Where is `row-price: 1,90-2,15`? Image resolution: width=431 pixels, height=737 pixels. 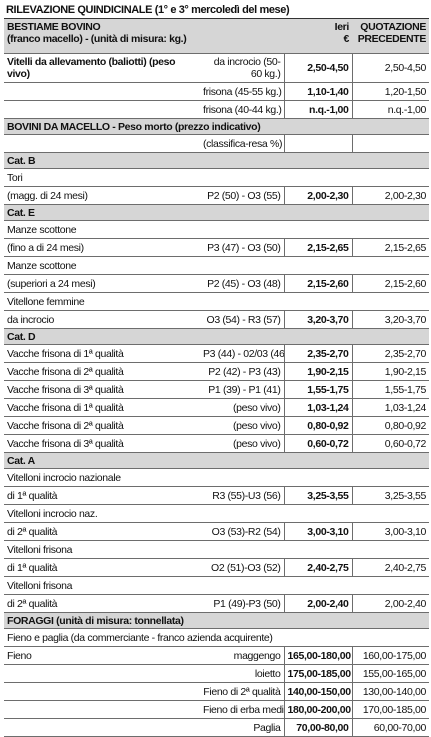
row-price: 1,90-2,15 is located at coordinates (317, 371).